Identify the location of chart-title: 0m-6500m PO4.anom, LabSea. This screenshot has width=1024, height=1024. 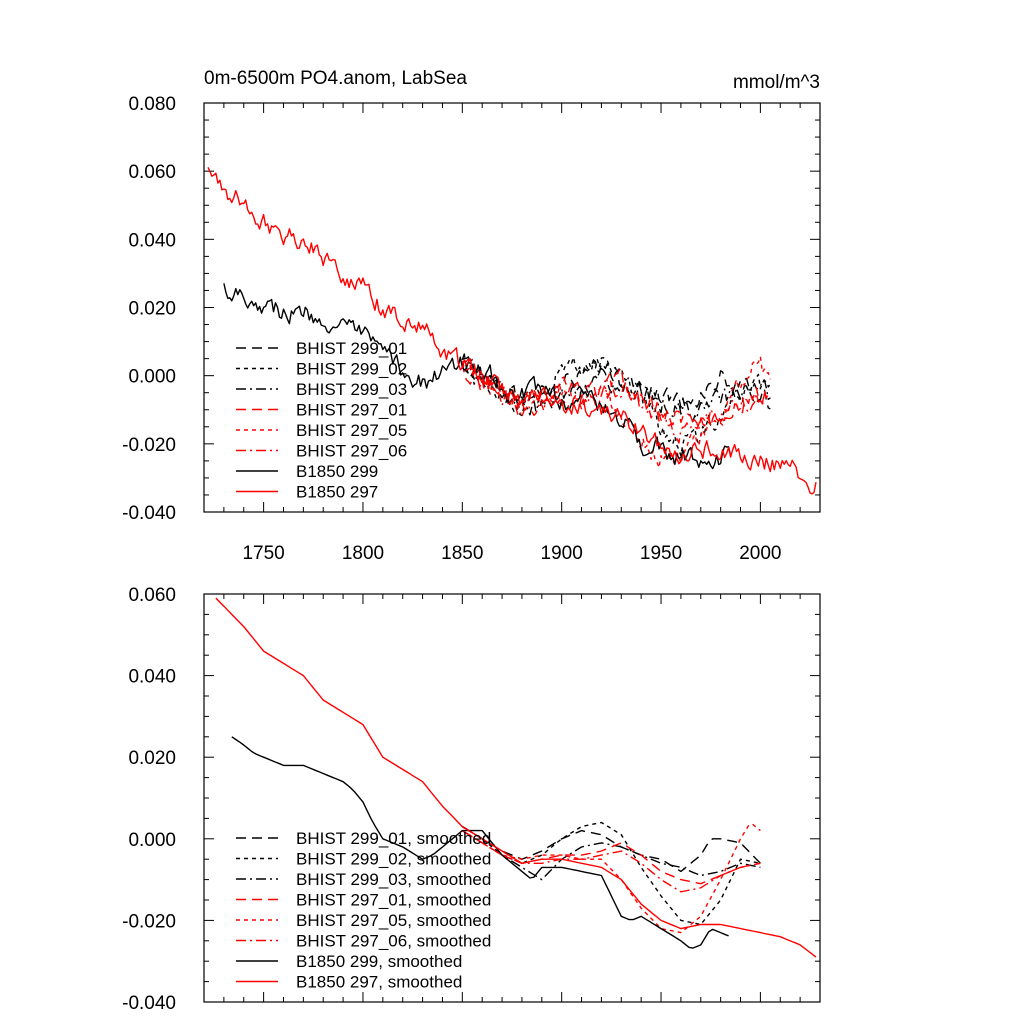
(335, 78).